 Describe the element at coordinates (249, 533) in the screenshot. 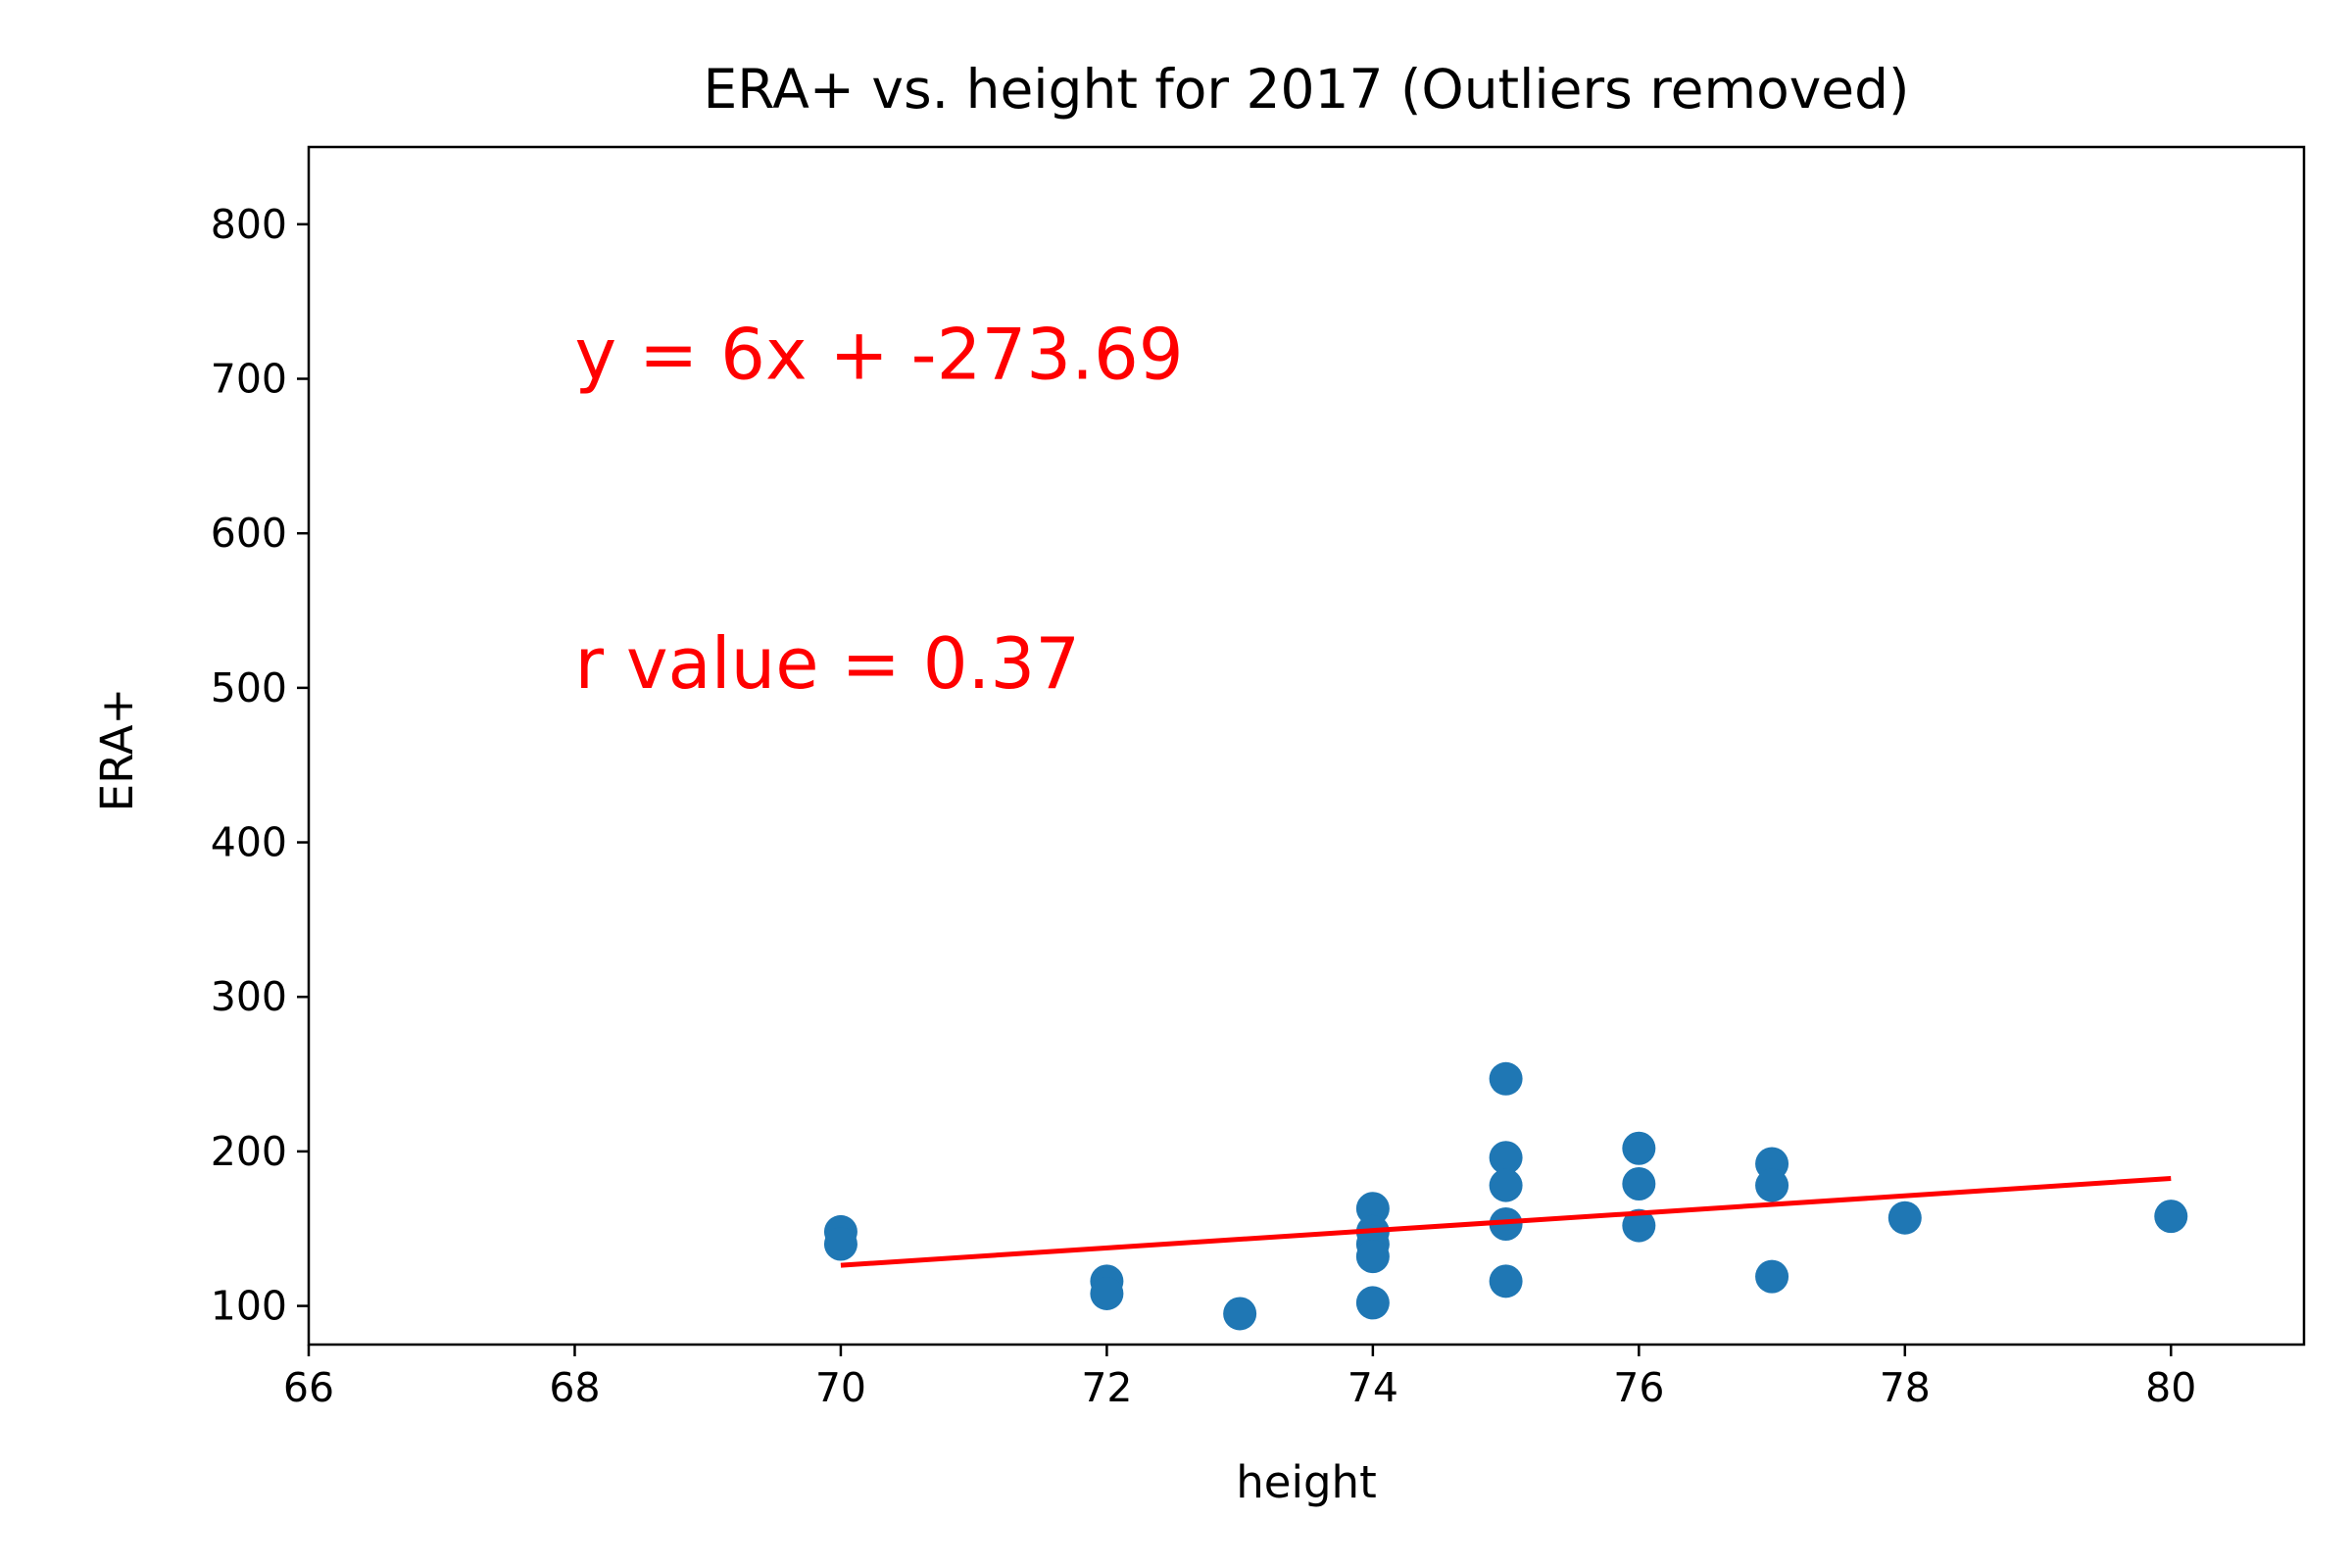

I see `y-tick-label: 600` at that location.